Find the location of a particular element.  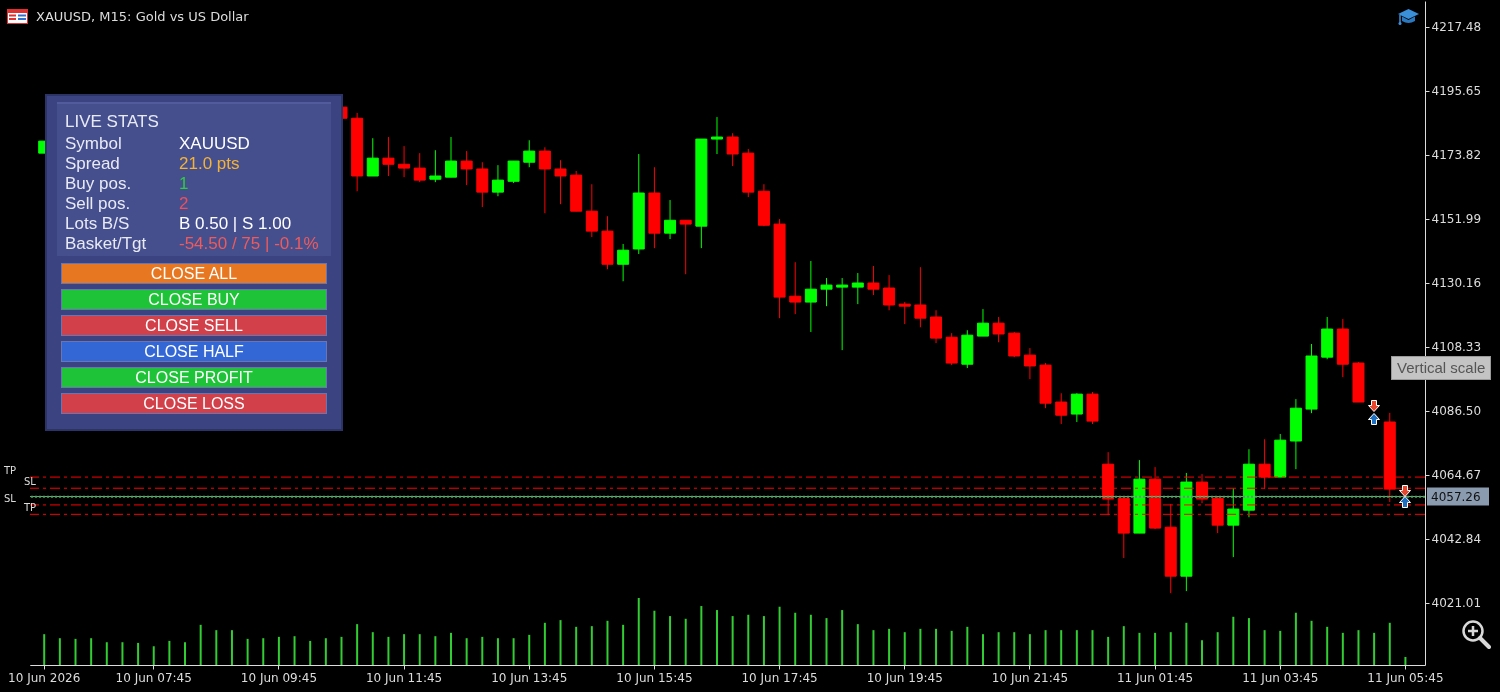

category-label: Lots B/S is located at coordinates (97, 224).